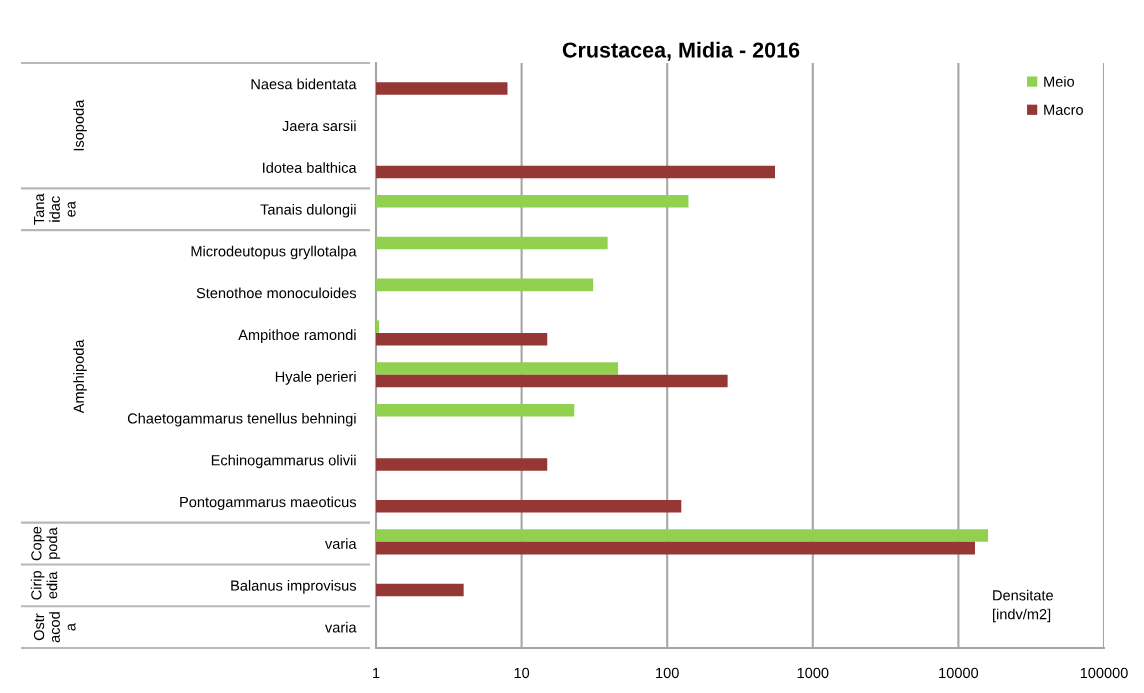  Describe the element at coordinates (276, 293) in the screenshot. I see `y-tick-label: Stenothoe monoculoides` at that location.